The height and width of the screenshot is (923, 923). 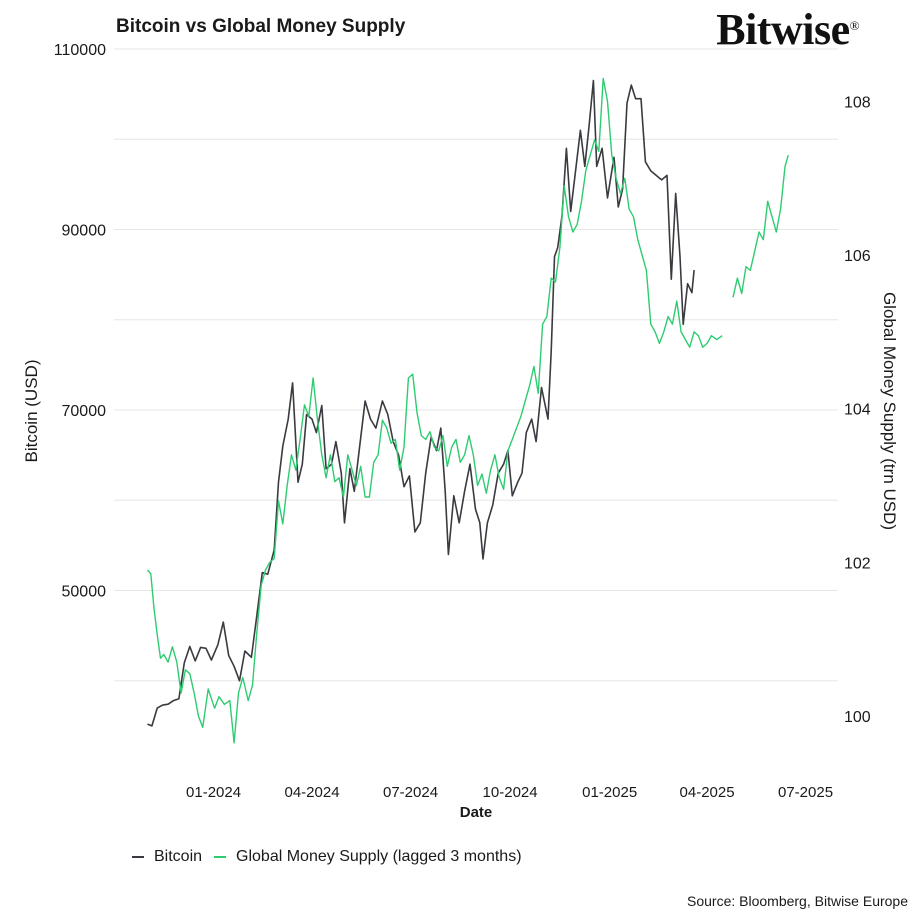 I want to click on x-tick-label: 10-2024, so click(x=510, y=792).